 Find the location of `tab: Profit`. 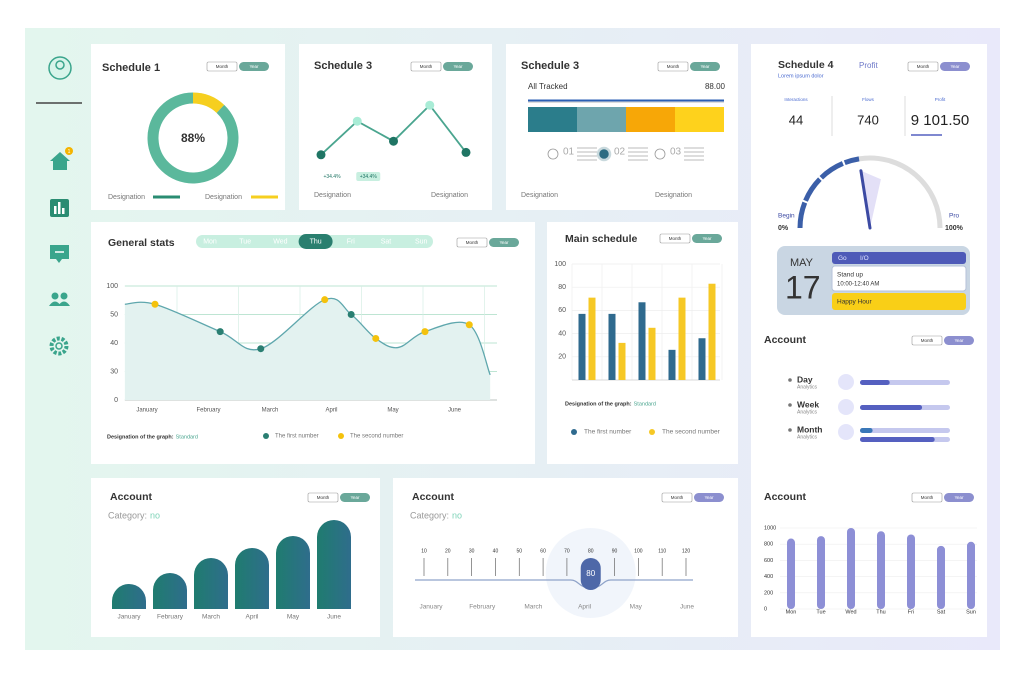

tab: Profit is located at coordinates (868, 65).